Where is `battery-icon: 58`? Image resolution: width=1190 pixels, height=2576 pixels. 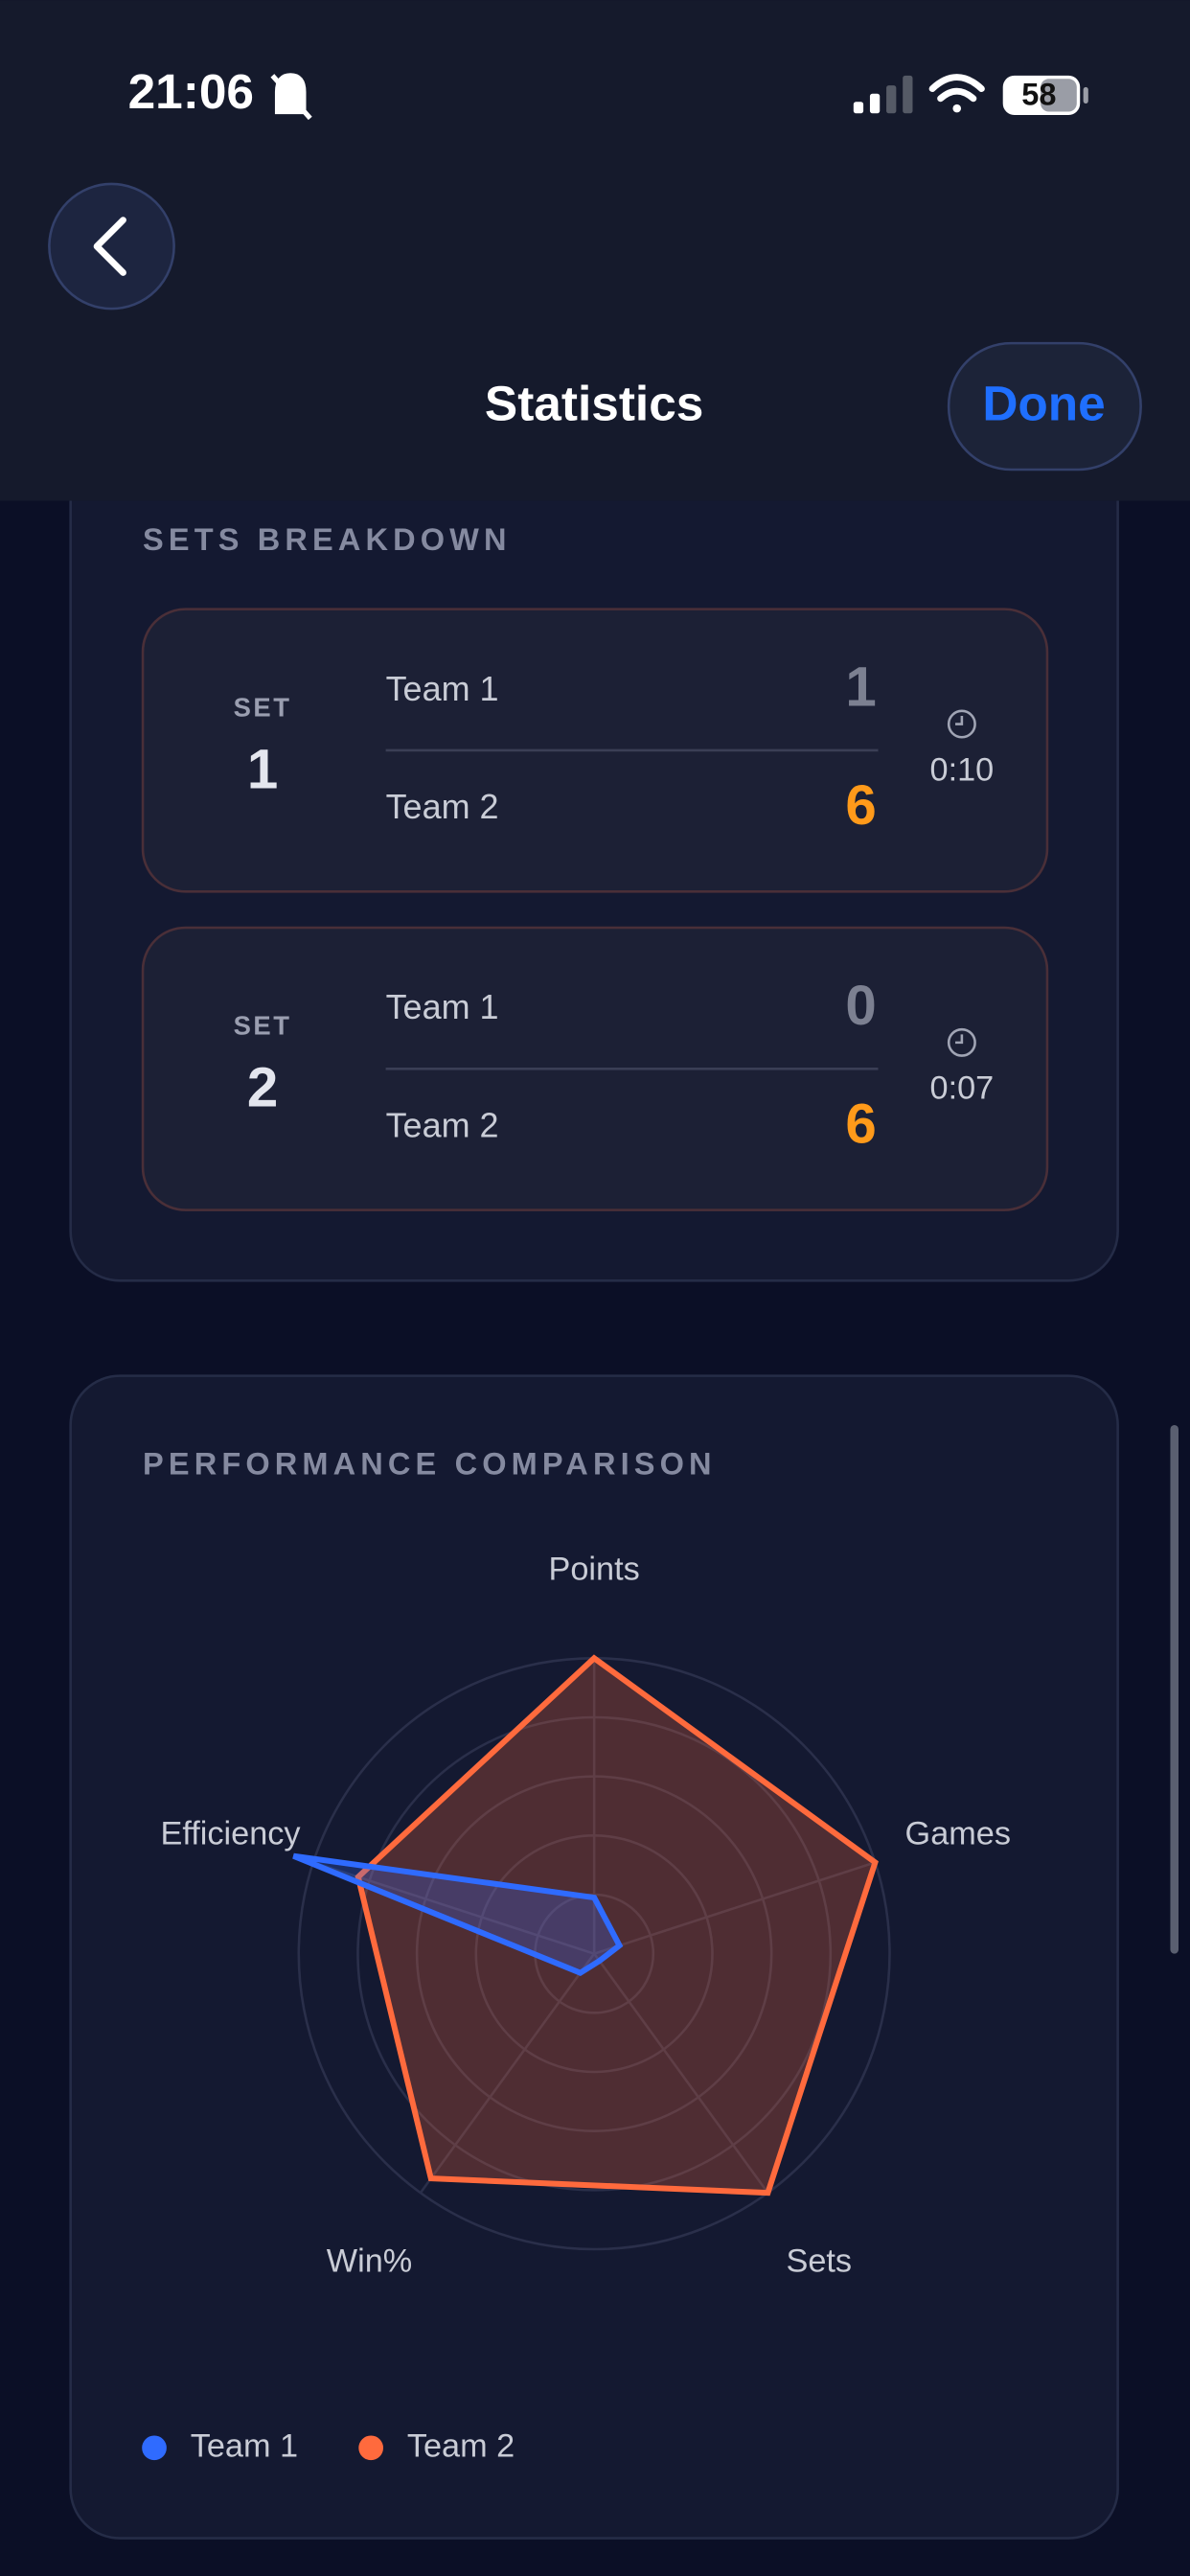
battery-icon: 58 is located at coordinates (1045, 95).